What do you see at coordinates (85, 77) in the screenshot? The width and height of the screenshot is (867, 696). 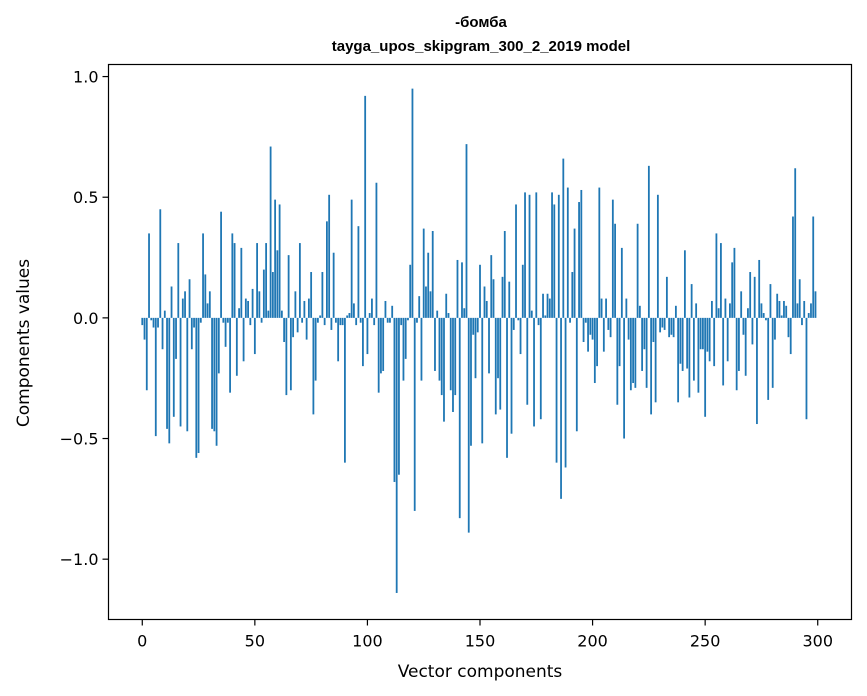 I see `y-tick-label: 1.0` at bounding box center [85, 77].